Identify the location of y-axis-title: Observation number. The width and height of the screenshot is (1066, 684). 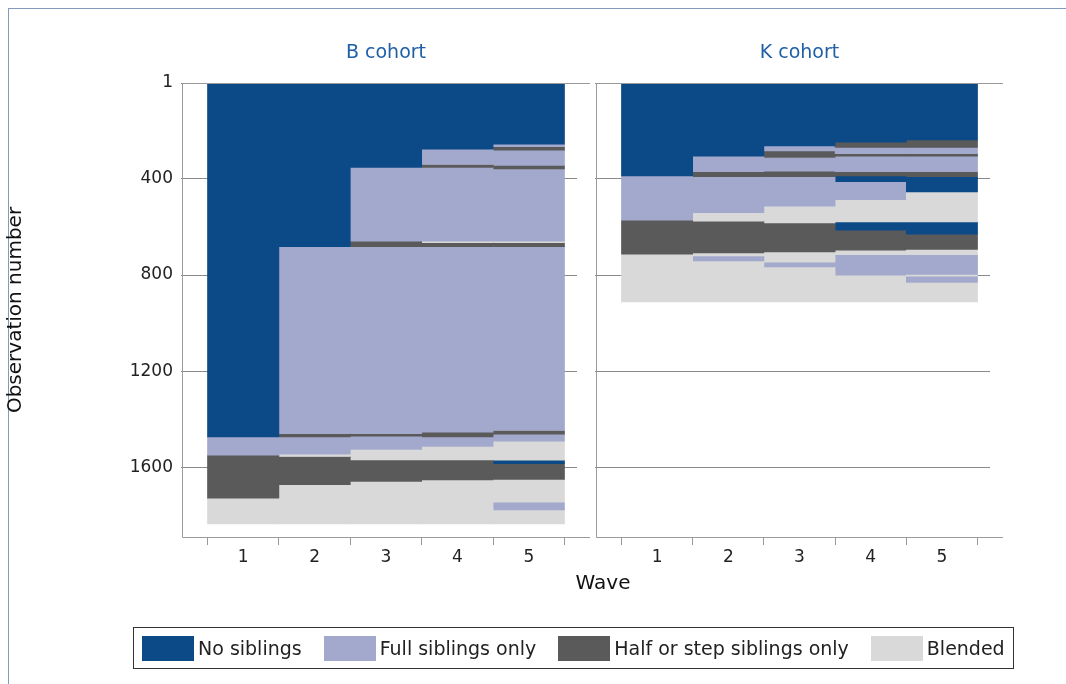
(14, 310).